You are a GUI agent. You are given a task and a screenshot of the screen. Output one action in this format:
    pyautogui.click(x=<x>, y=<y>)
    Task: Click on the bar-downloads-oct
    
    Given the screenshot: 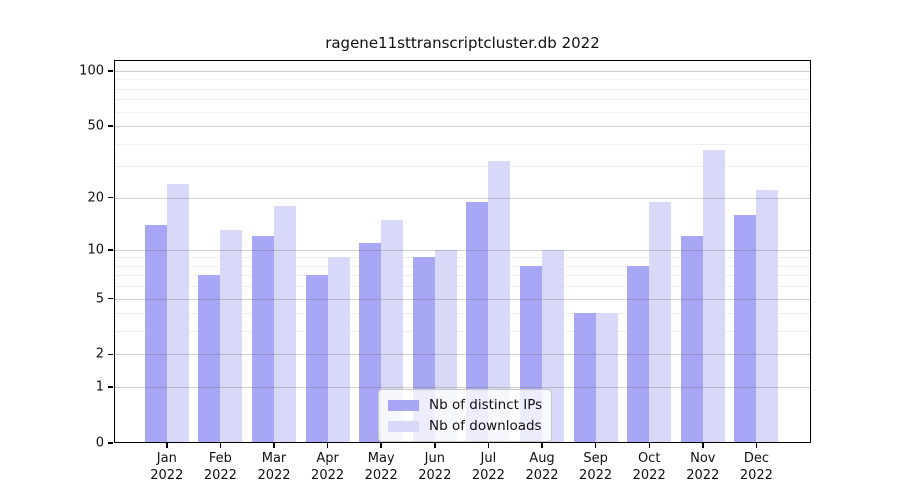 What is the action you would take?
    pyautogui.click(x=660, y=322)
    